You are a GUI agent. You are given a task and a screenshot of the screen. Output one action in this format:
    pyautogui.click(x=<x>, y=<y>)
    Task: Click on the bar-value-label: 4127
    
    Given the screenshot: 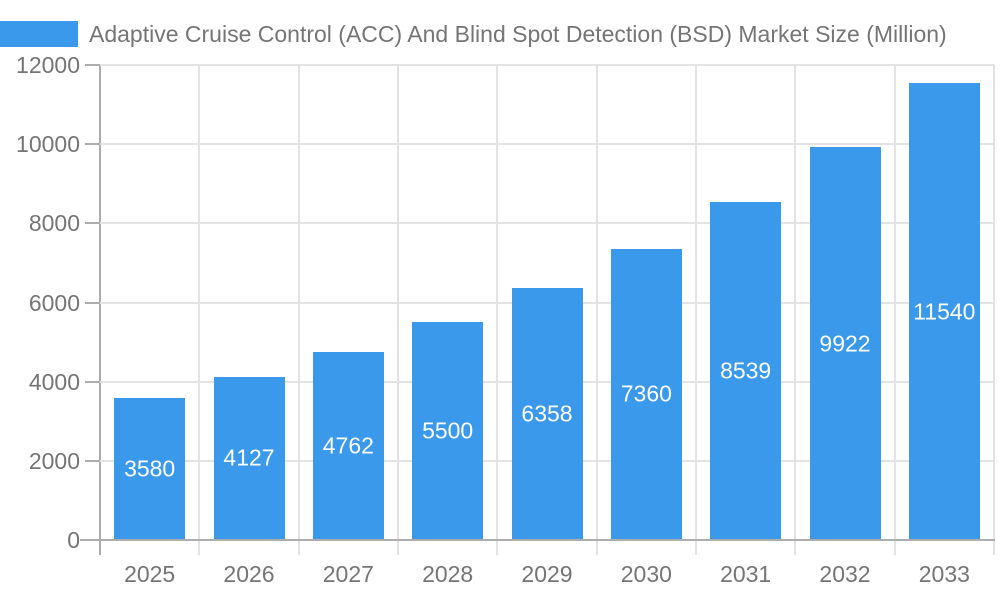 What is the action you would take?
    pyautogui.click(x=249, y=457)
    